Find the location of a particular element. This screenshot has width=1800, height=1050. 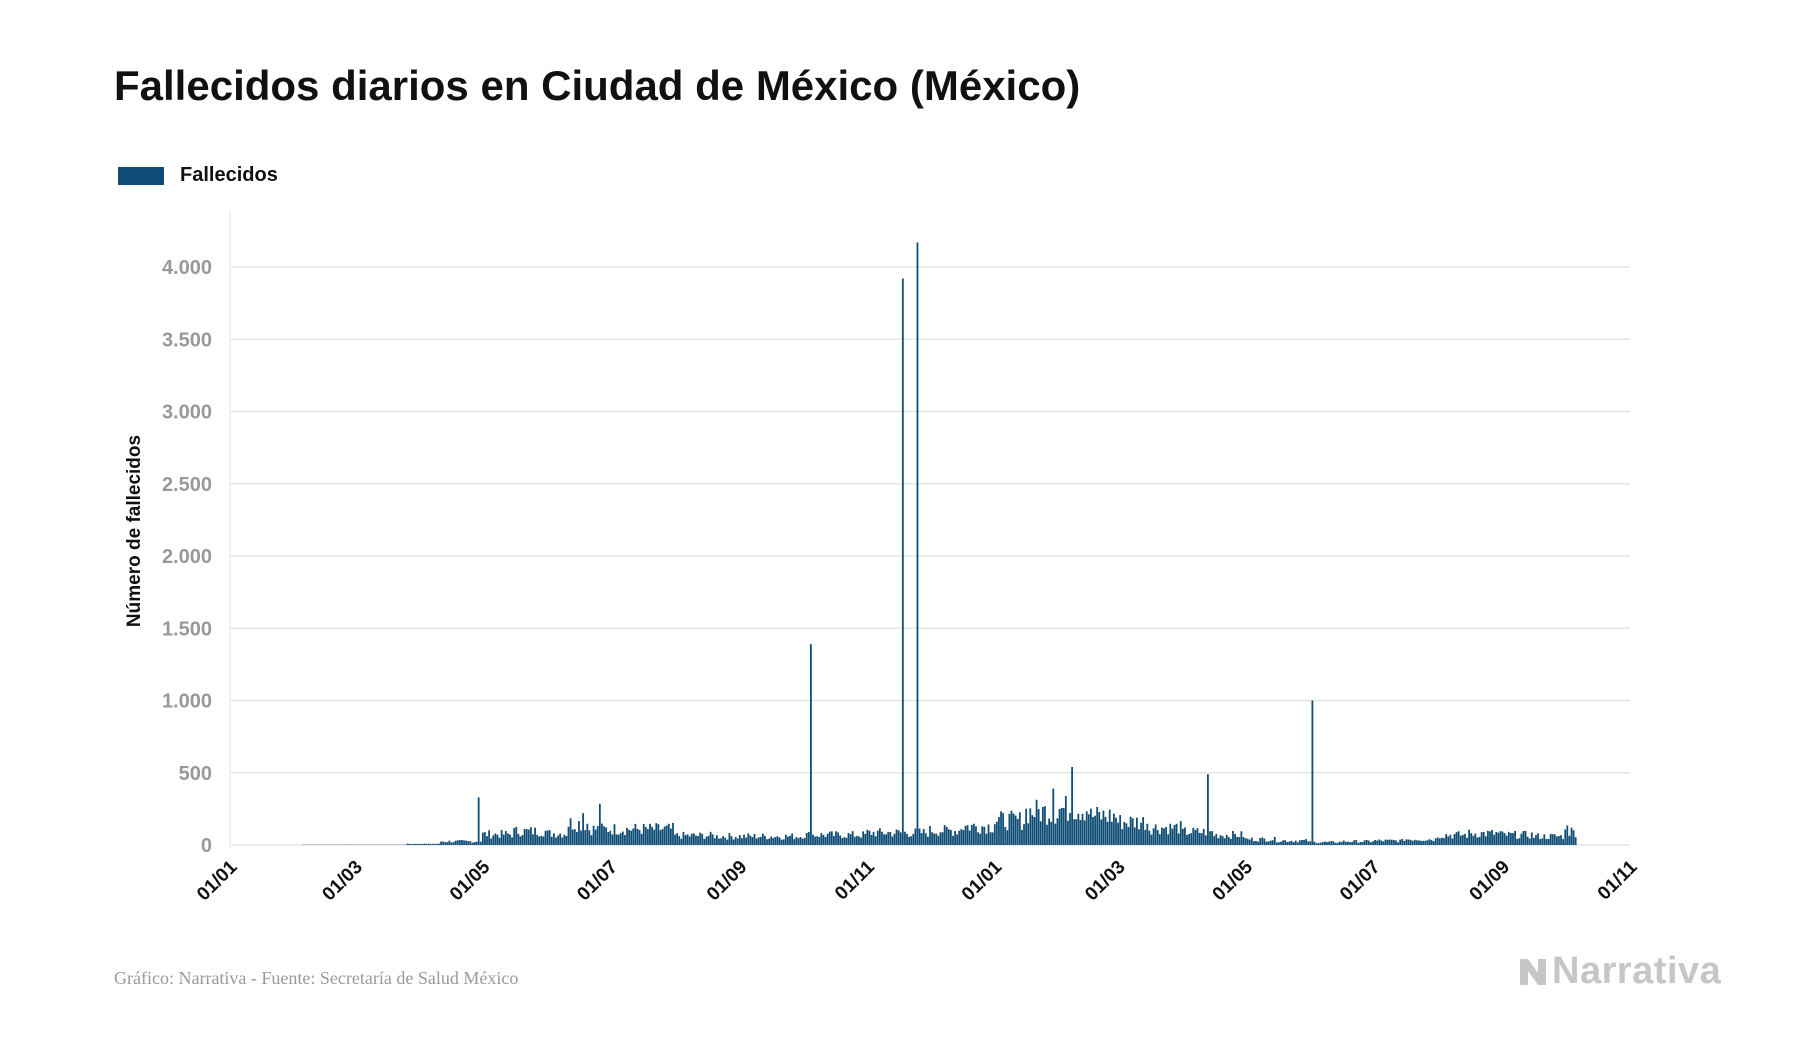

legend: Fallecidos is located at coordinates (198, 175).